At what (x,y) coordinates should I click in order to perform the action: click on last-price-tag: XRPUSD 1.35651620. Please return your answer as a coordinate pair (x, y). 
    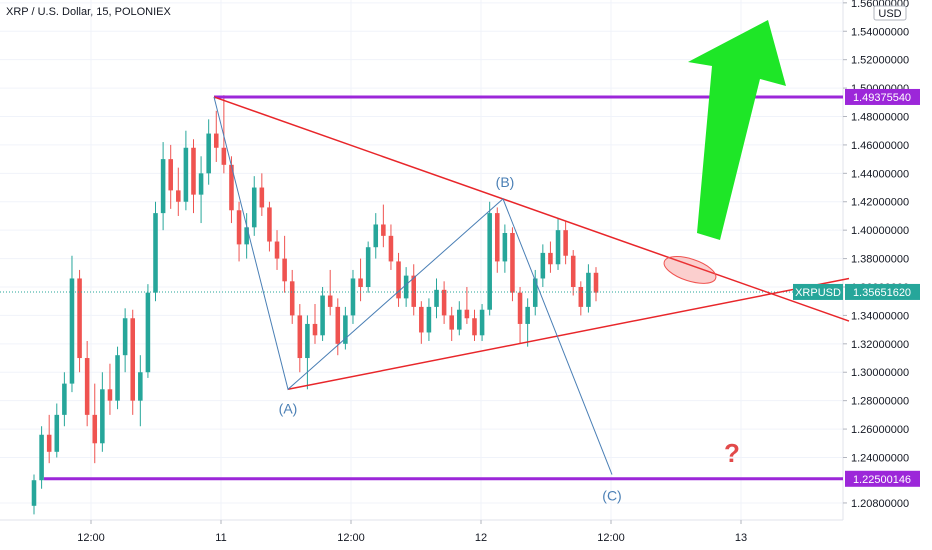
    Looking at the image, I should click on (856, 291).